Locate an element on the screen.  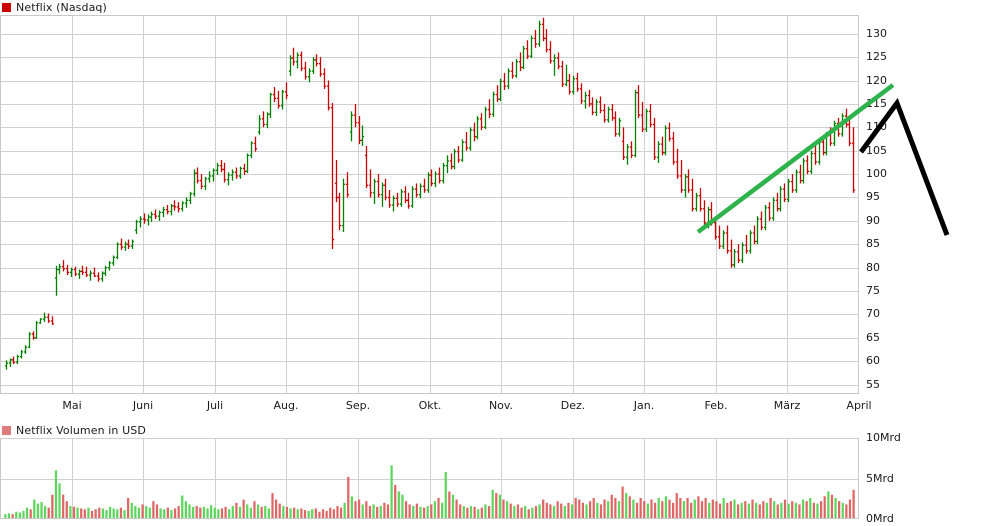
volume-y-tick-label: 5Mrd is located at coordinates (880, 478).